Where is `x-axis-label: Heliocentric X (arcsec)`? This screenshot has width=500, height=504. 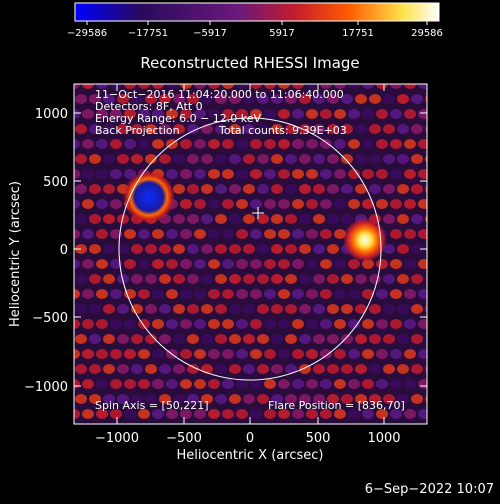 x-axis-label: Heliocentric X (arcsec) is located at coordinates (250, 455).